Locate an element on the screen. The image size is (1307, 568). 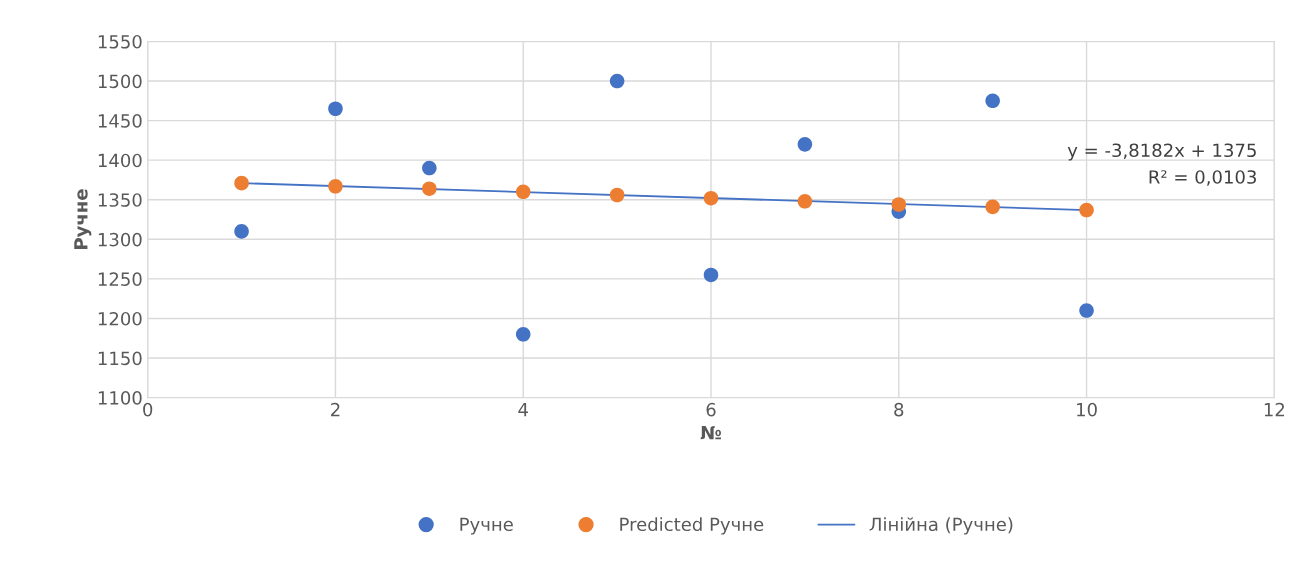
x-tick-label: 8 is located at coordinates (899, 409).